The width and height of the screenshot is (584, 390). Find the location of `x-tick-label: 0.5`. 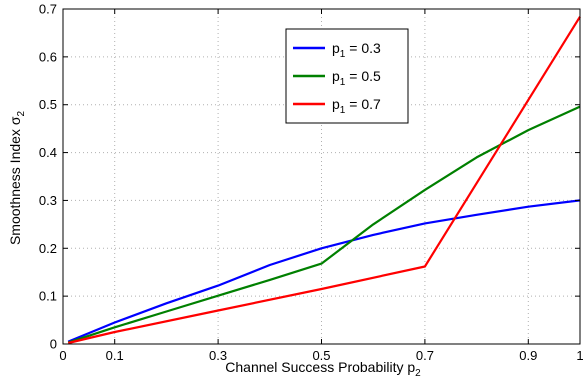

x-tick-label: 0.5 is located at coordinates (321, 355).